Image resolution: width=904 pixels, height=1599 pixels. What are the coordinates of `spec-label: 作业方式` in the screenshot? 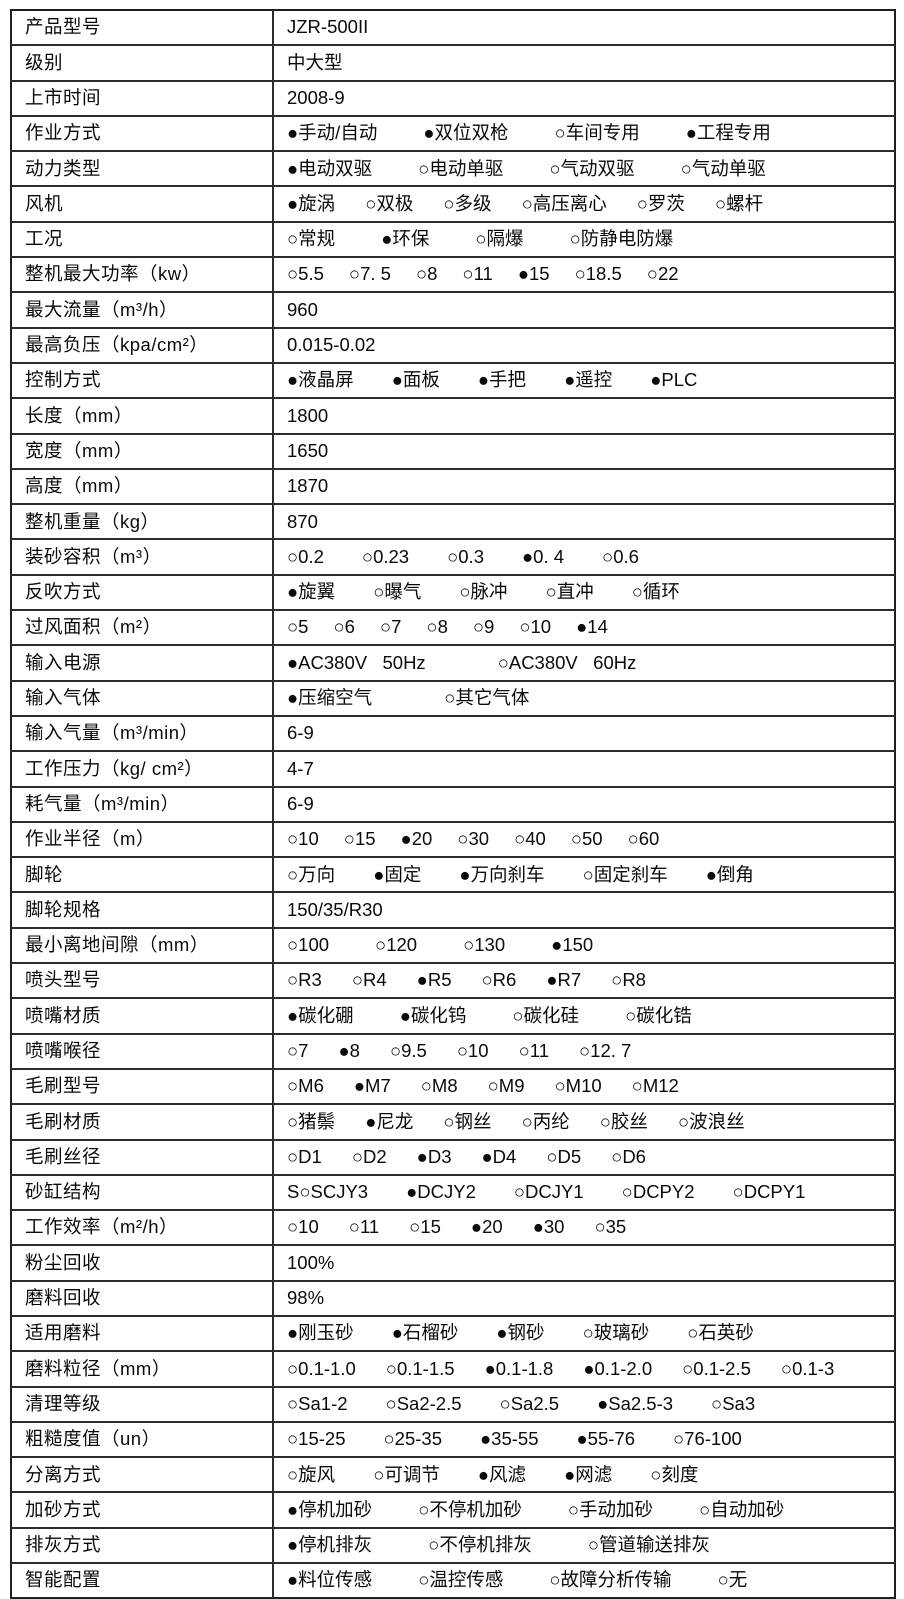 It's located at (142, 133).